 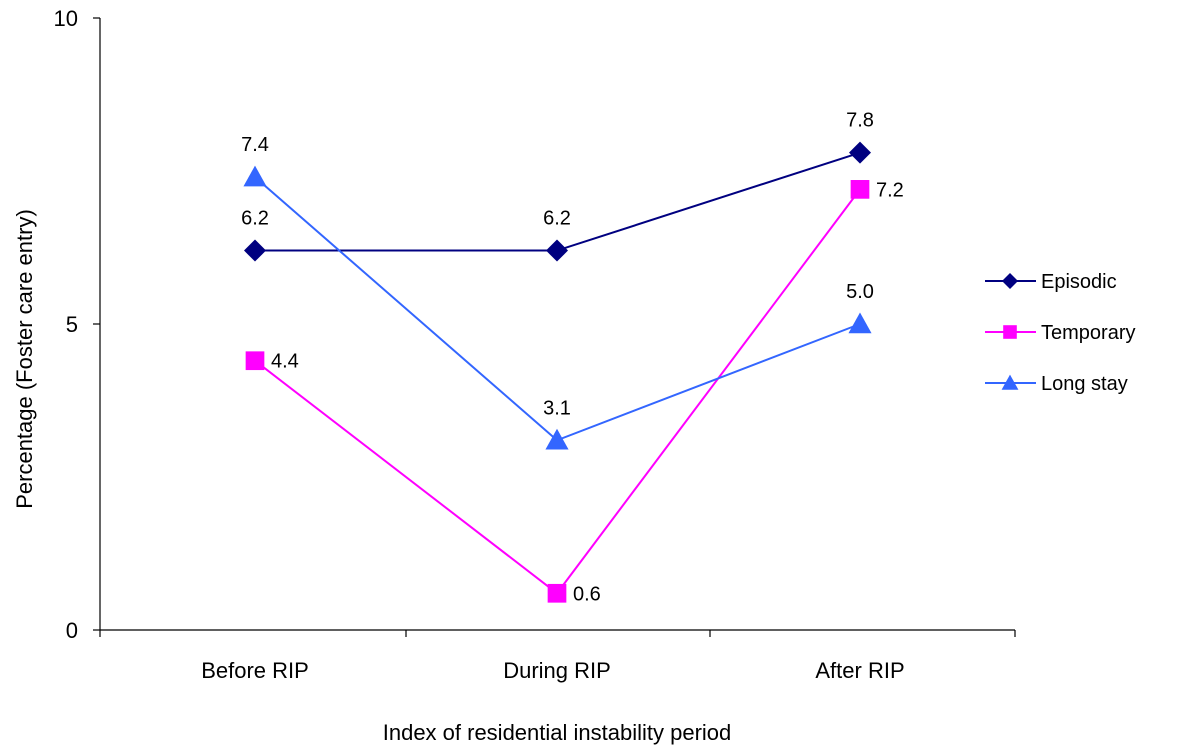 What do you see at coordinates (860, 121) in the screenshot?
I see `data-label: 7.8` at bounding box center [860, 121].